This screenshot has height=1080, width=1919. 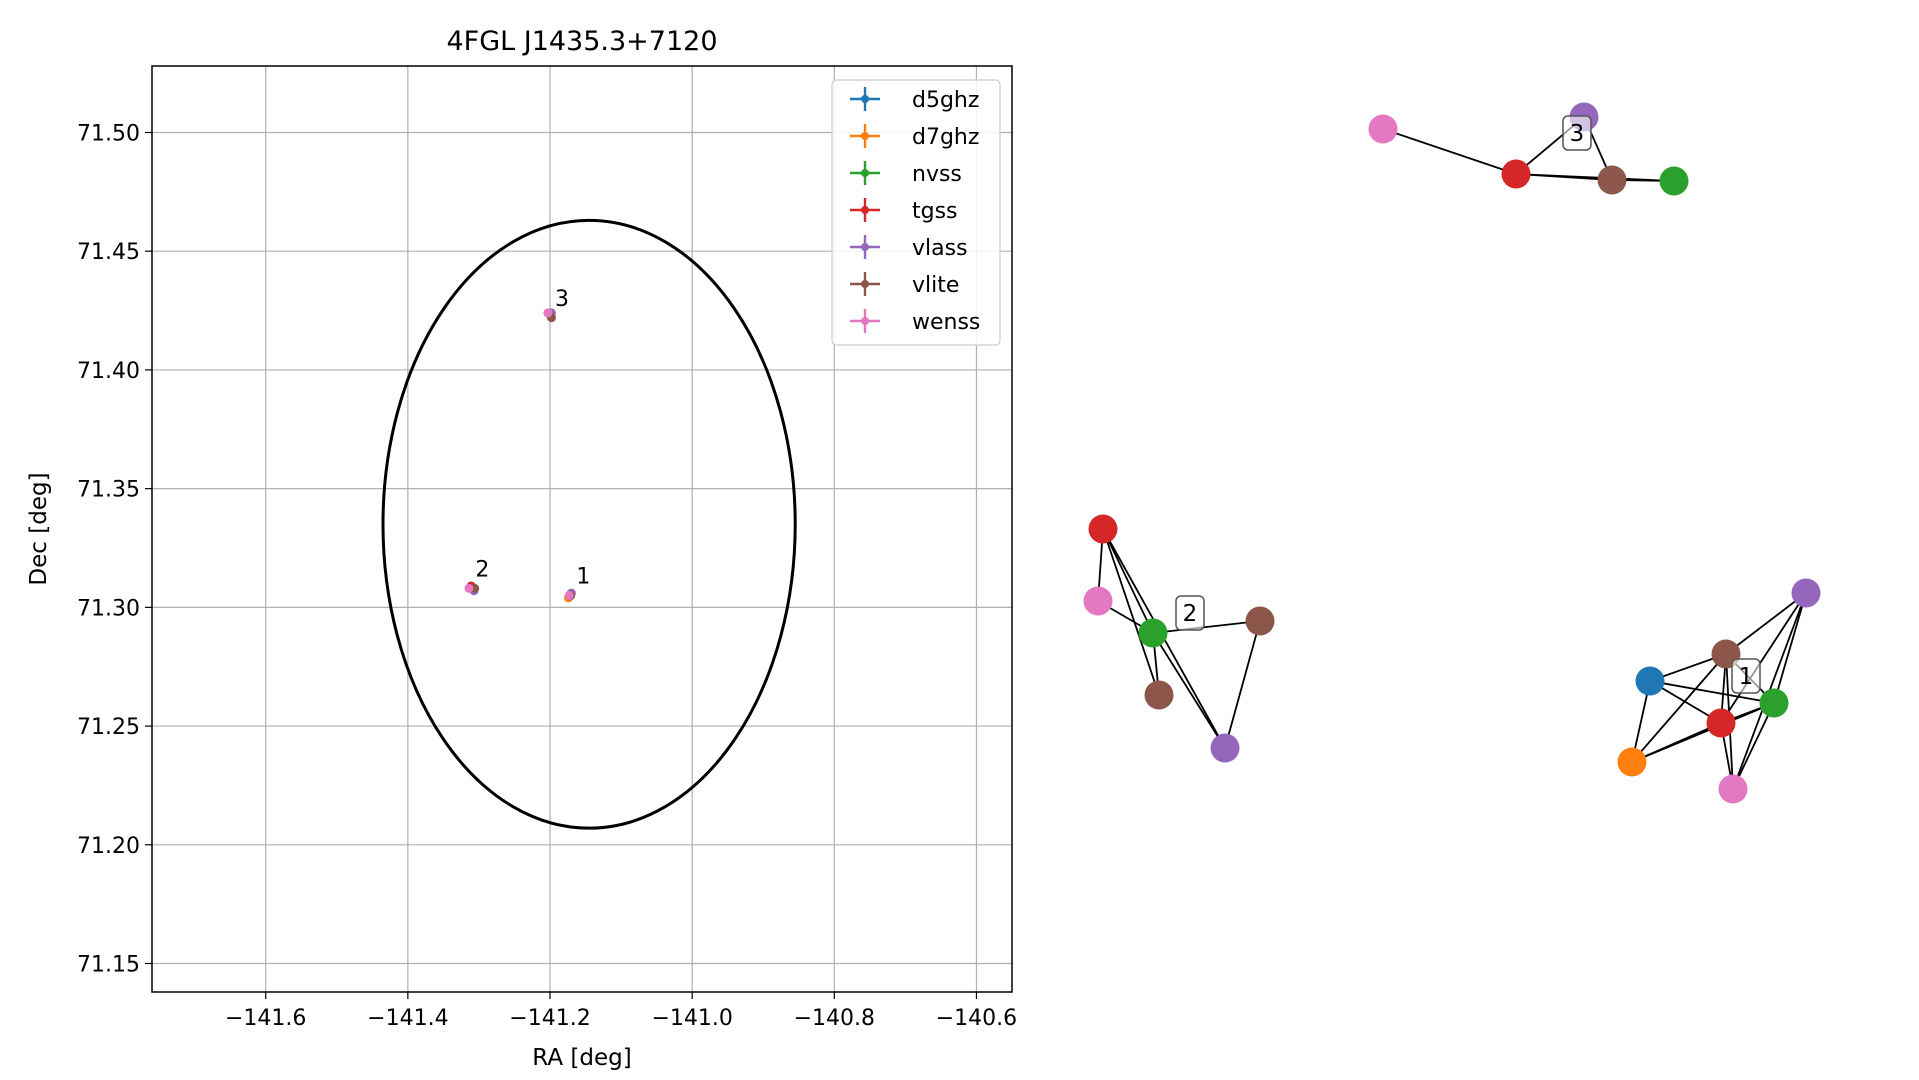 I want to click on y-tick-label: 71.45, so click(x=108, y=252).